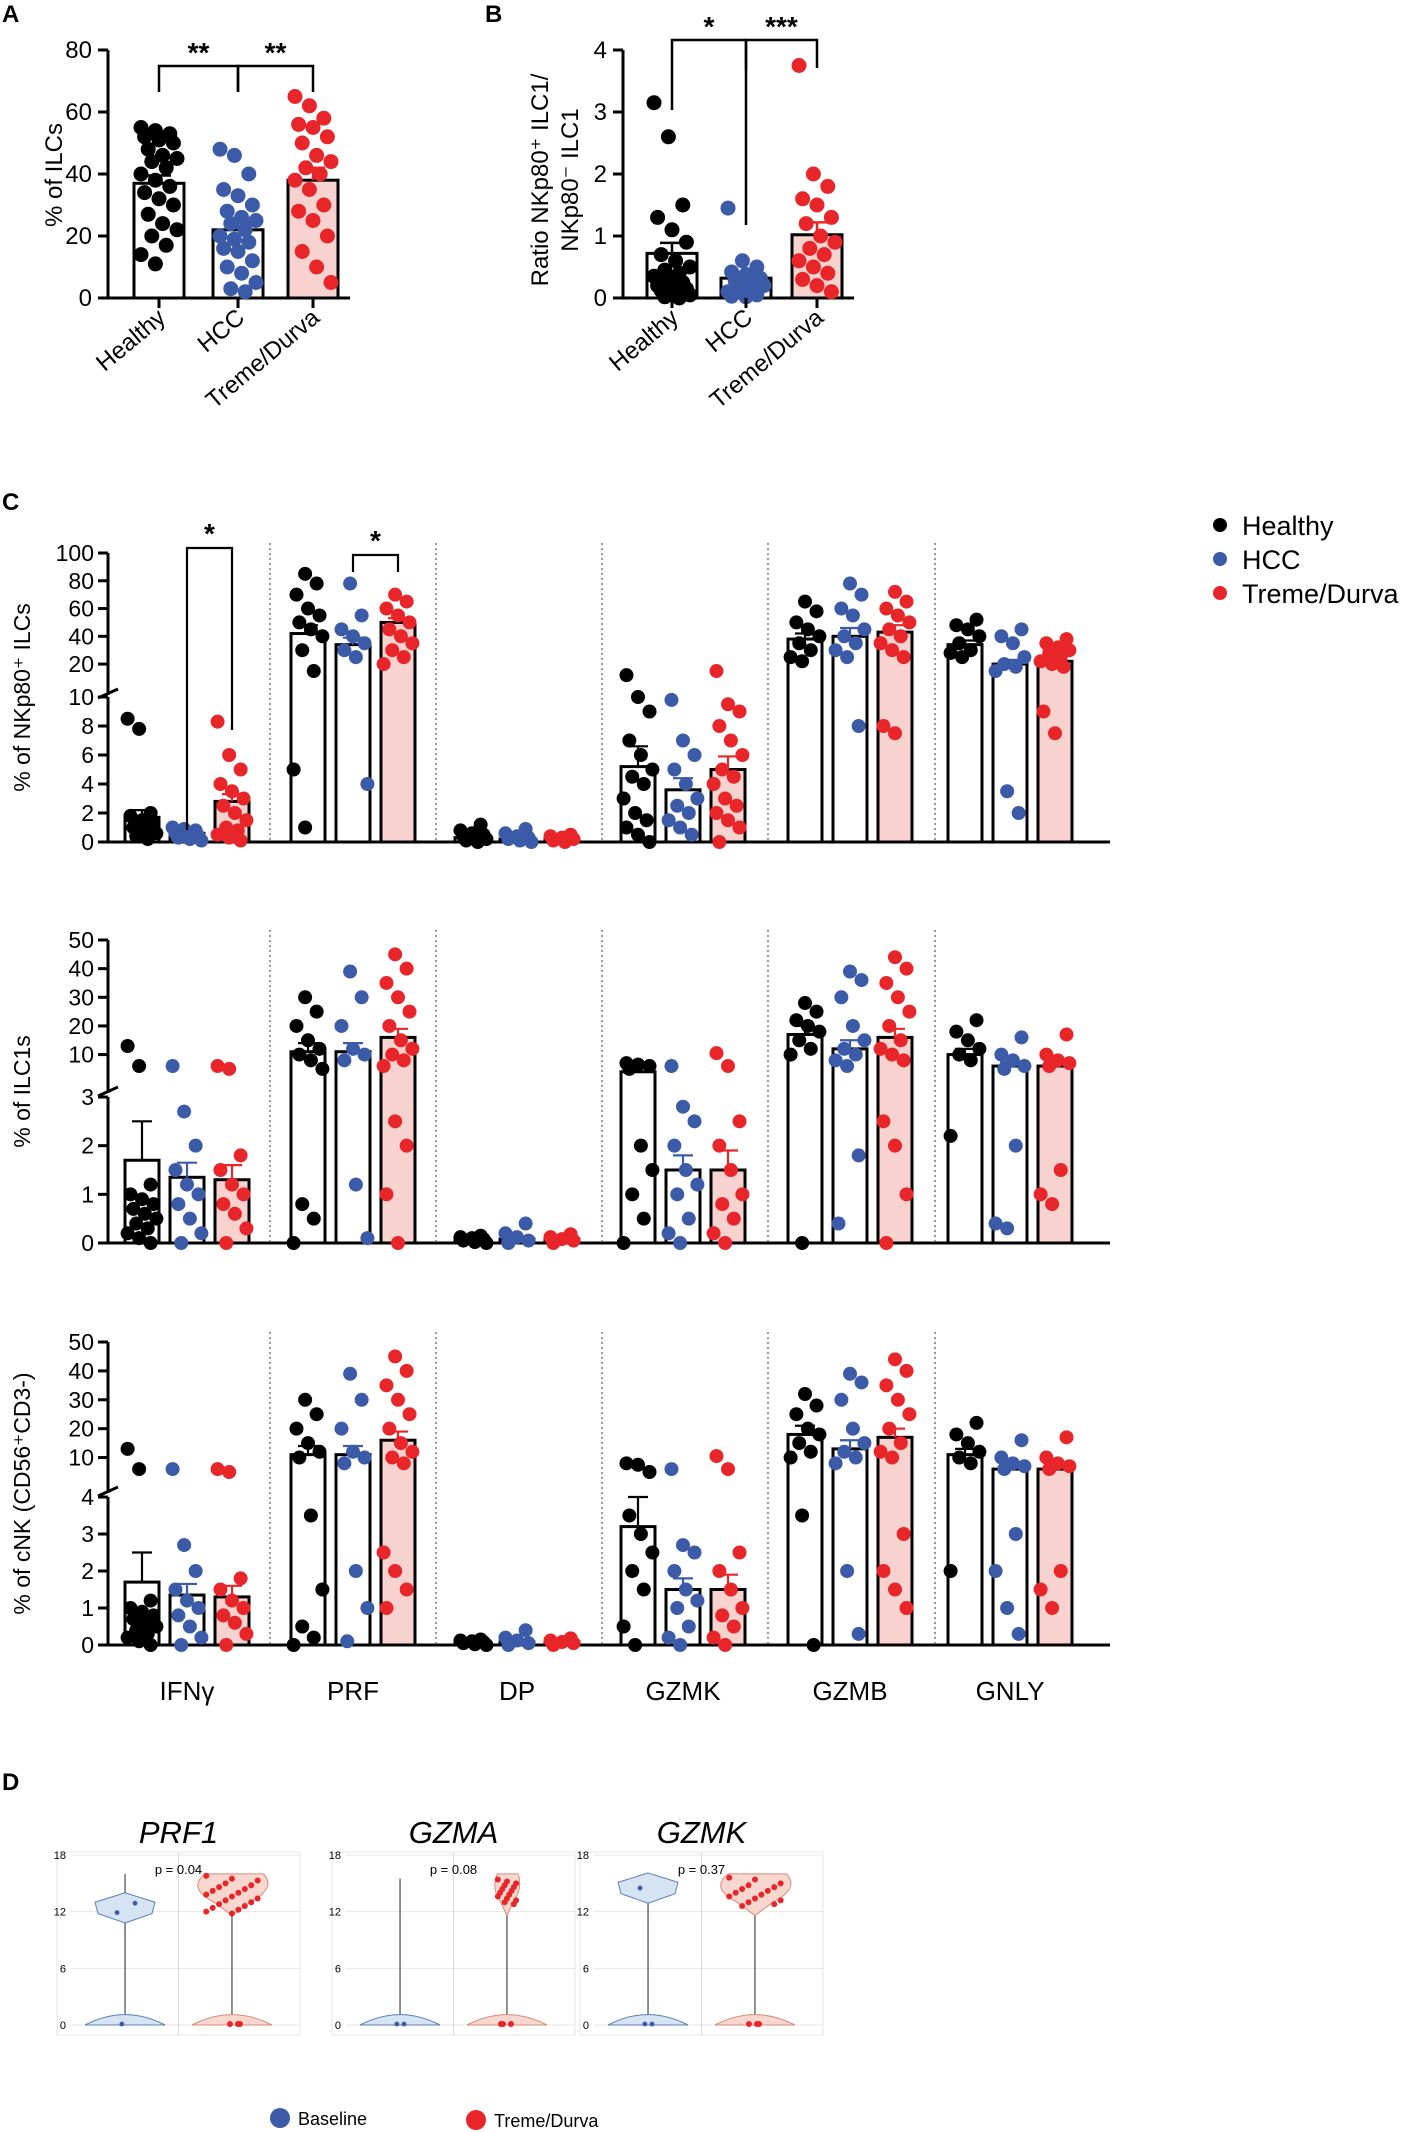 The image size is (1417, 2132). Describe the element at coordinates (965, 1550) in the screenshot. I see `bar` at that location.